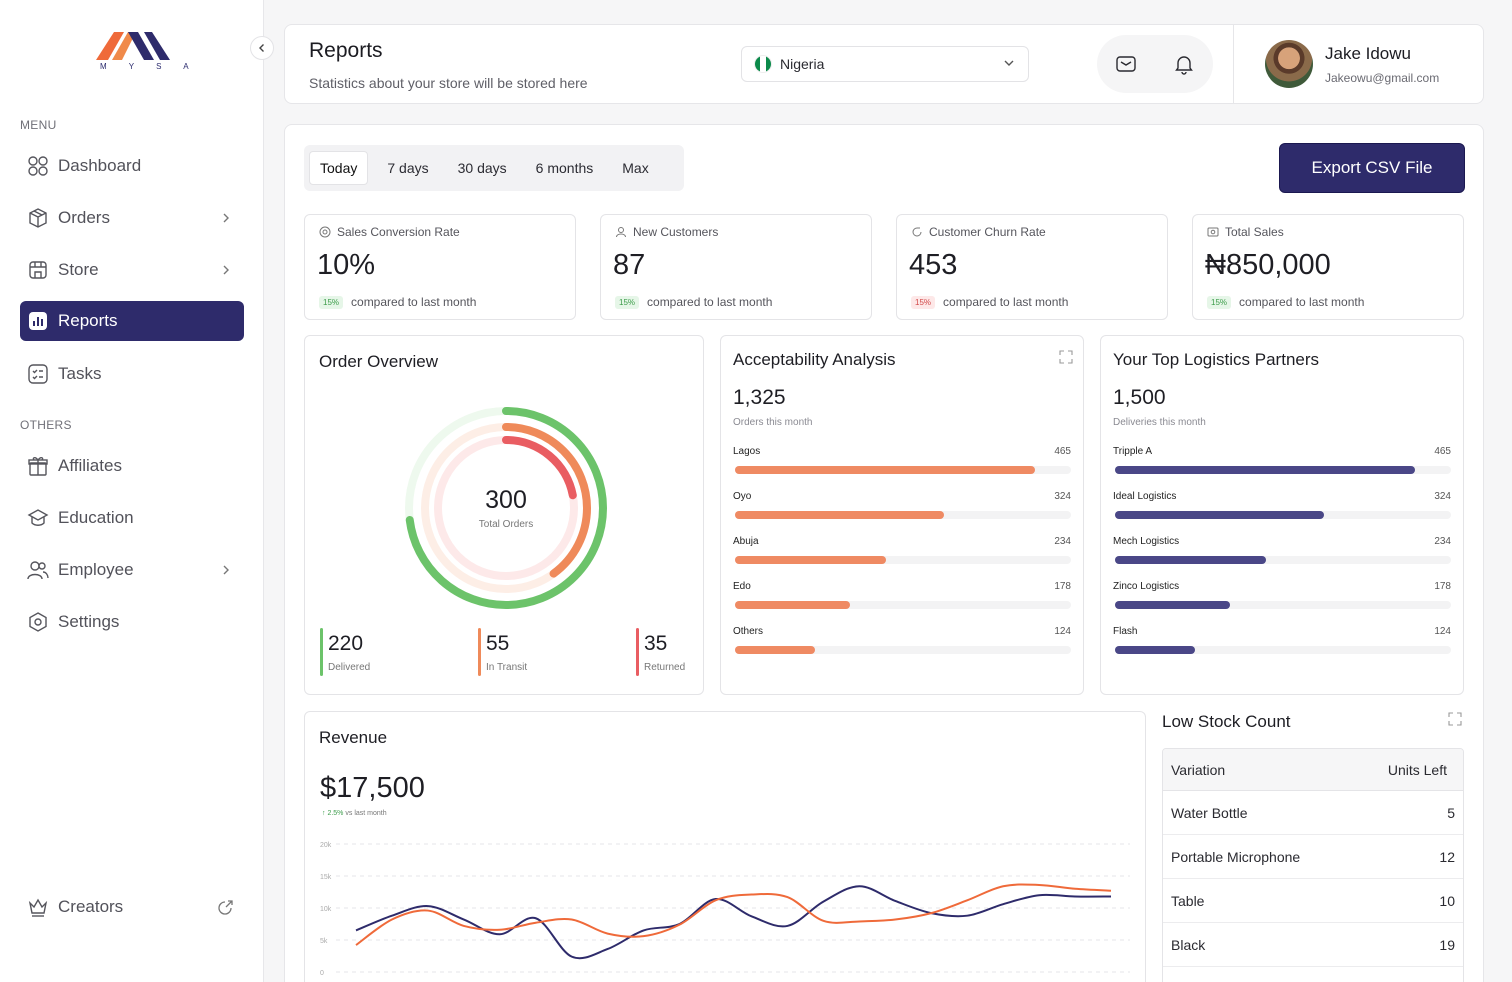 This screenshot has height=982, width=1512. Describe the element at coordinates (763, 64) in the screenshot. I see `nigeria-flag-icon` at that location.